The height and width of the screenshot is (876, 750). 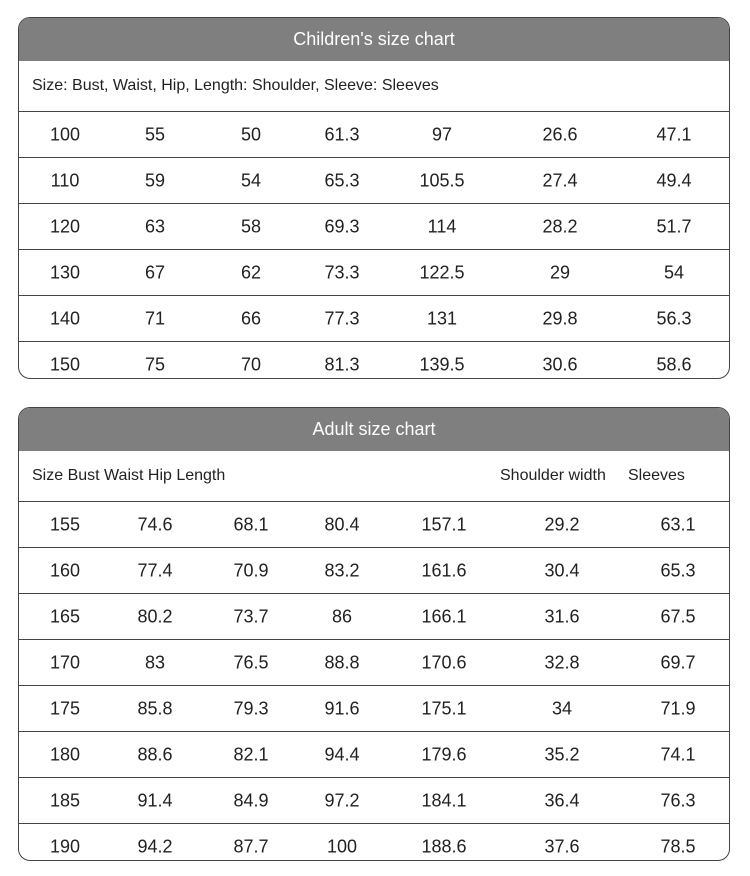 I want to click on table-cell: 179.6, so click(x=444, y=754).